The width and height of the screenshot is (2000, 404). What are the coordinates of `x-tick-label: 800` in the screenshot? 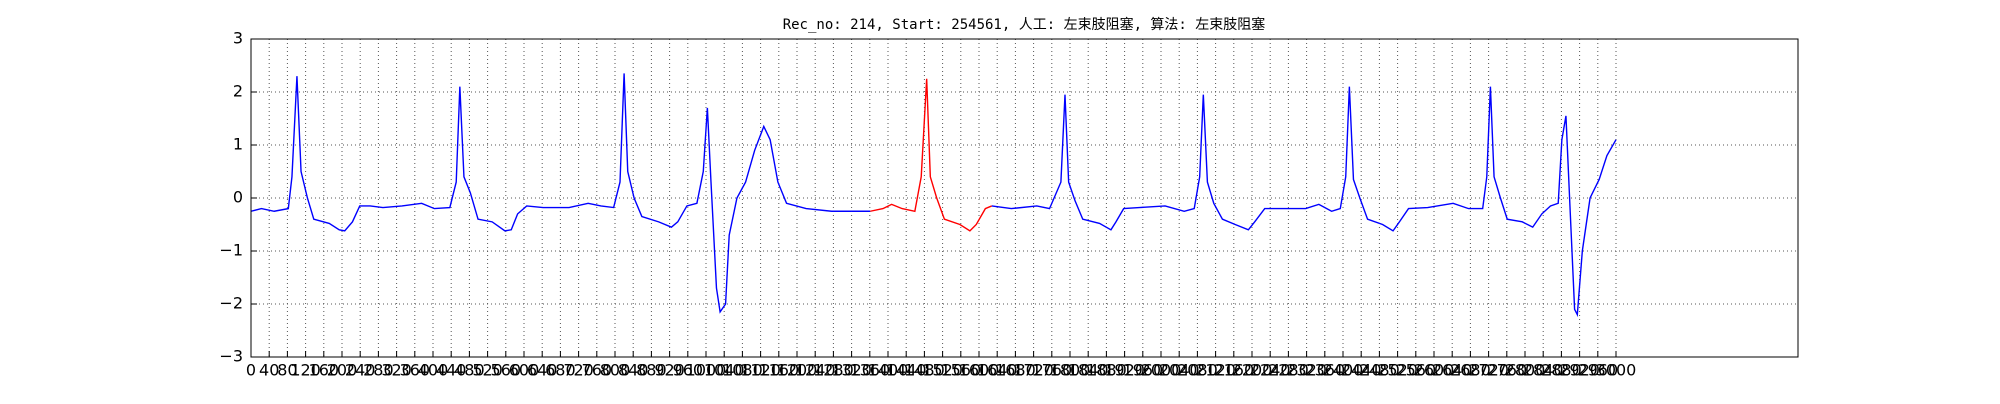 It's located at (615, 370).